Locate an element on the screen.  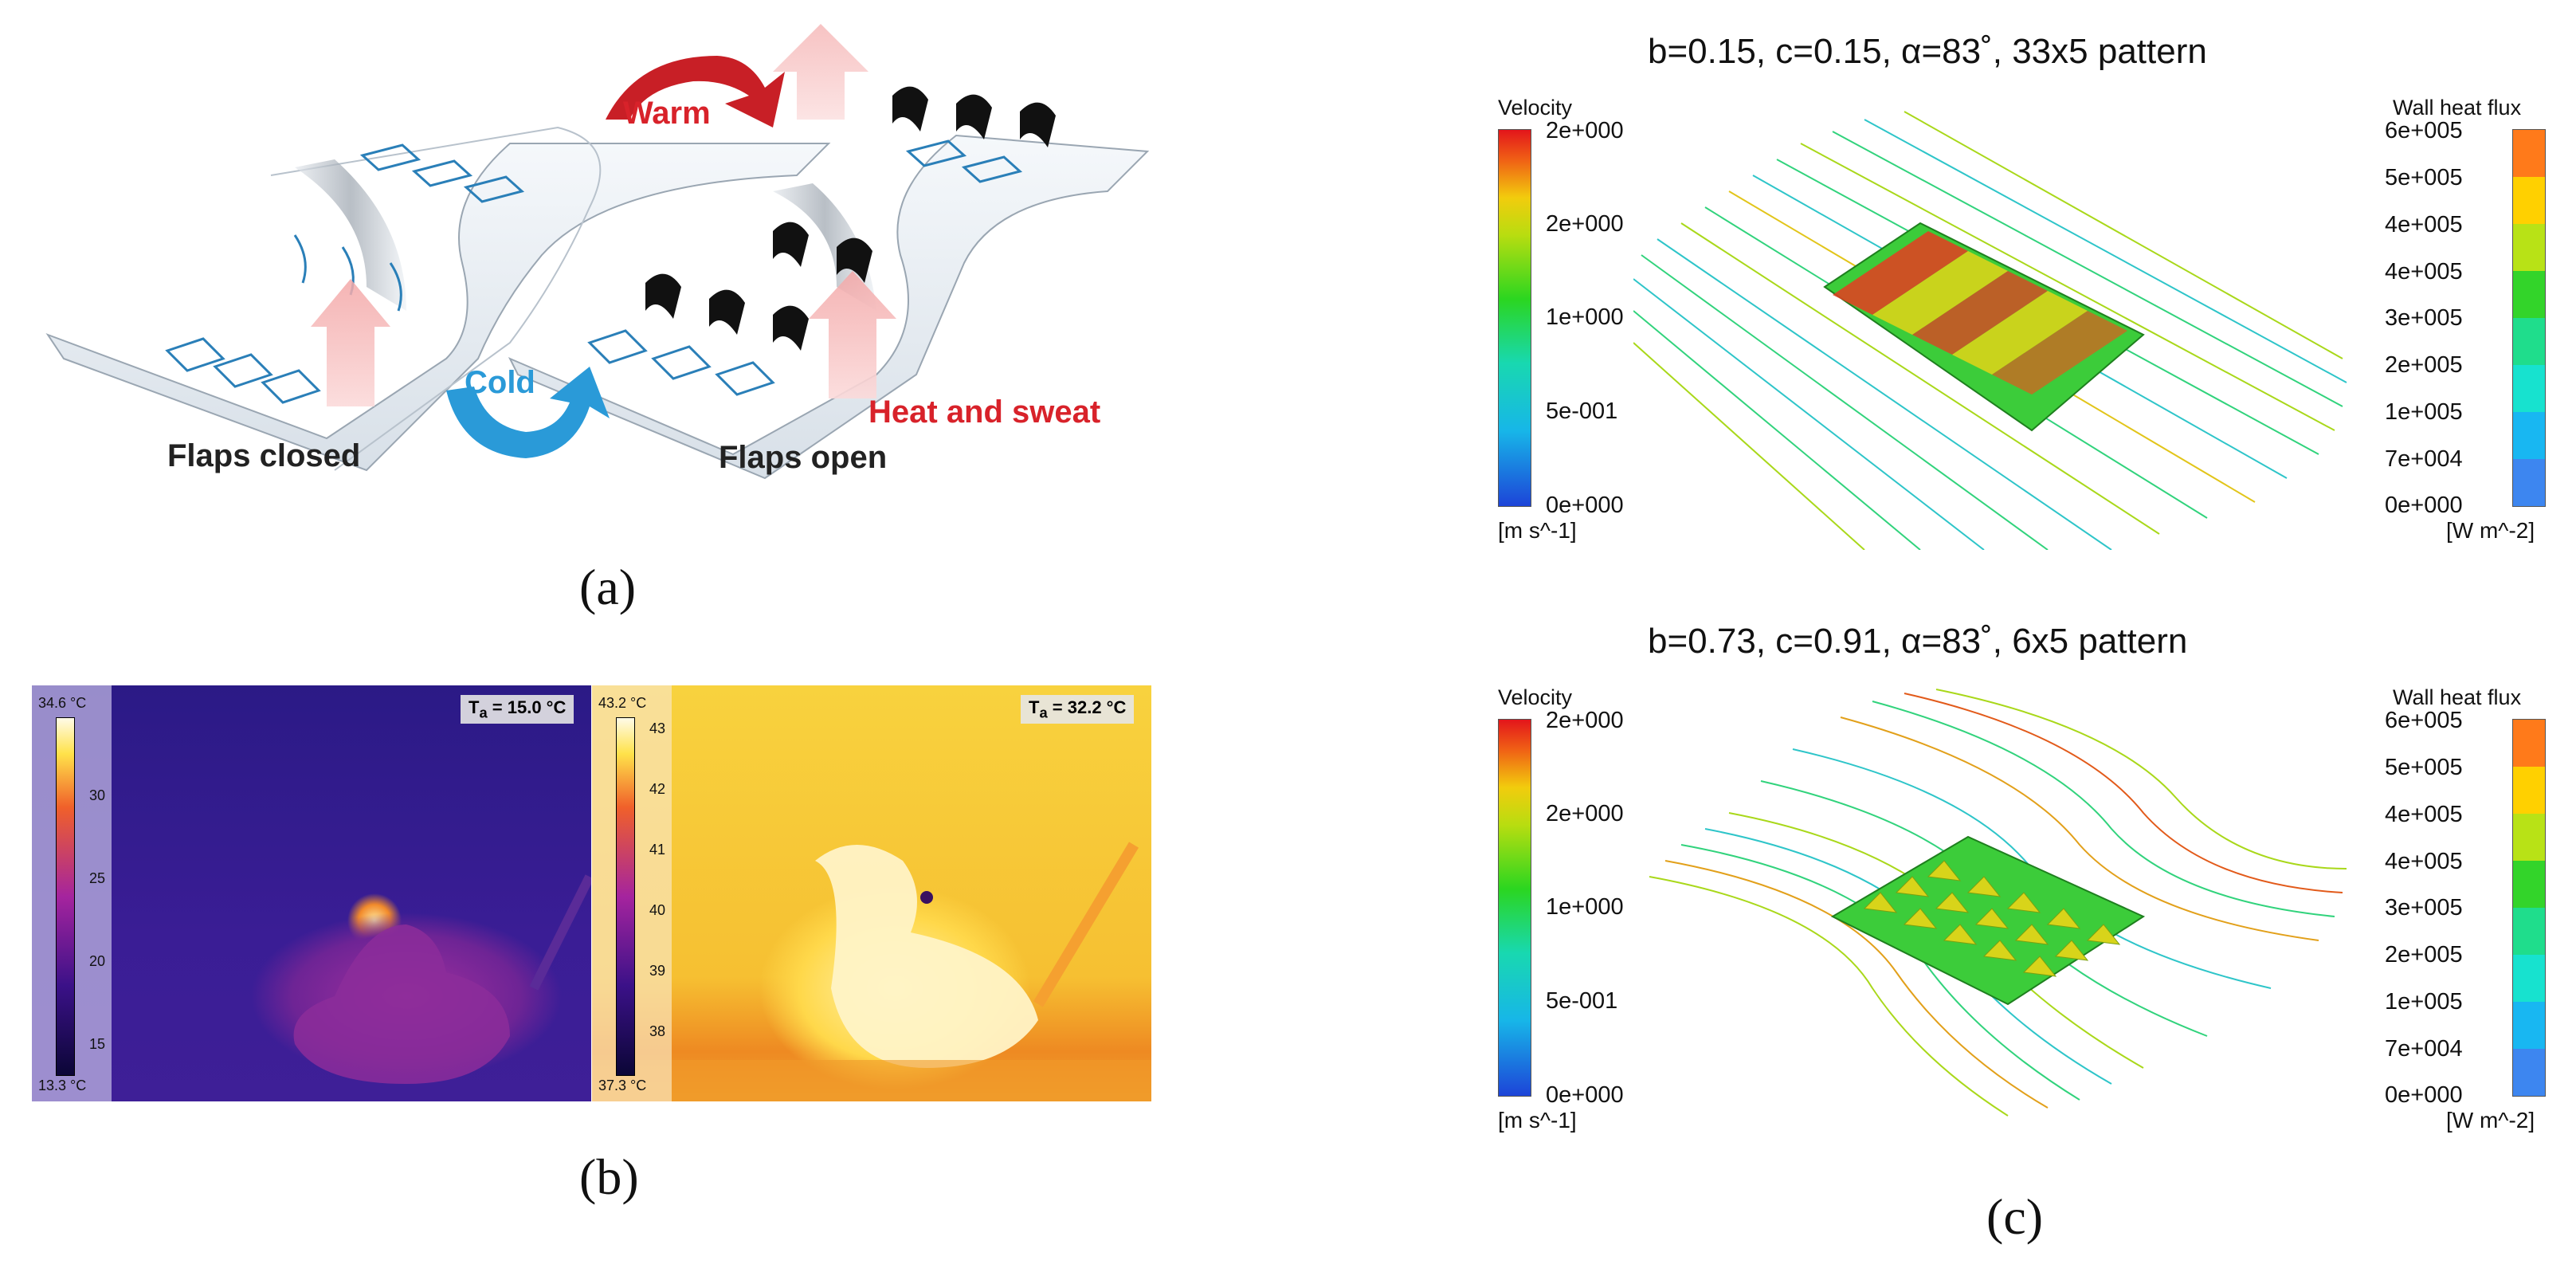
closed-flap-outlines is located at coordinates (345, 274).